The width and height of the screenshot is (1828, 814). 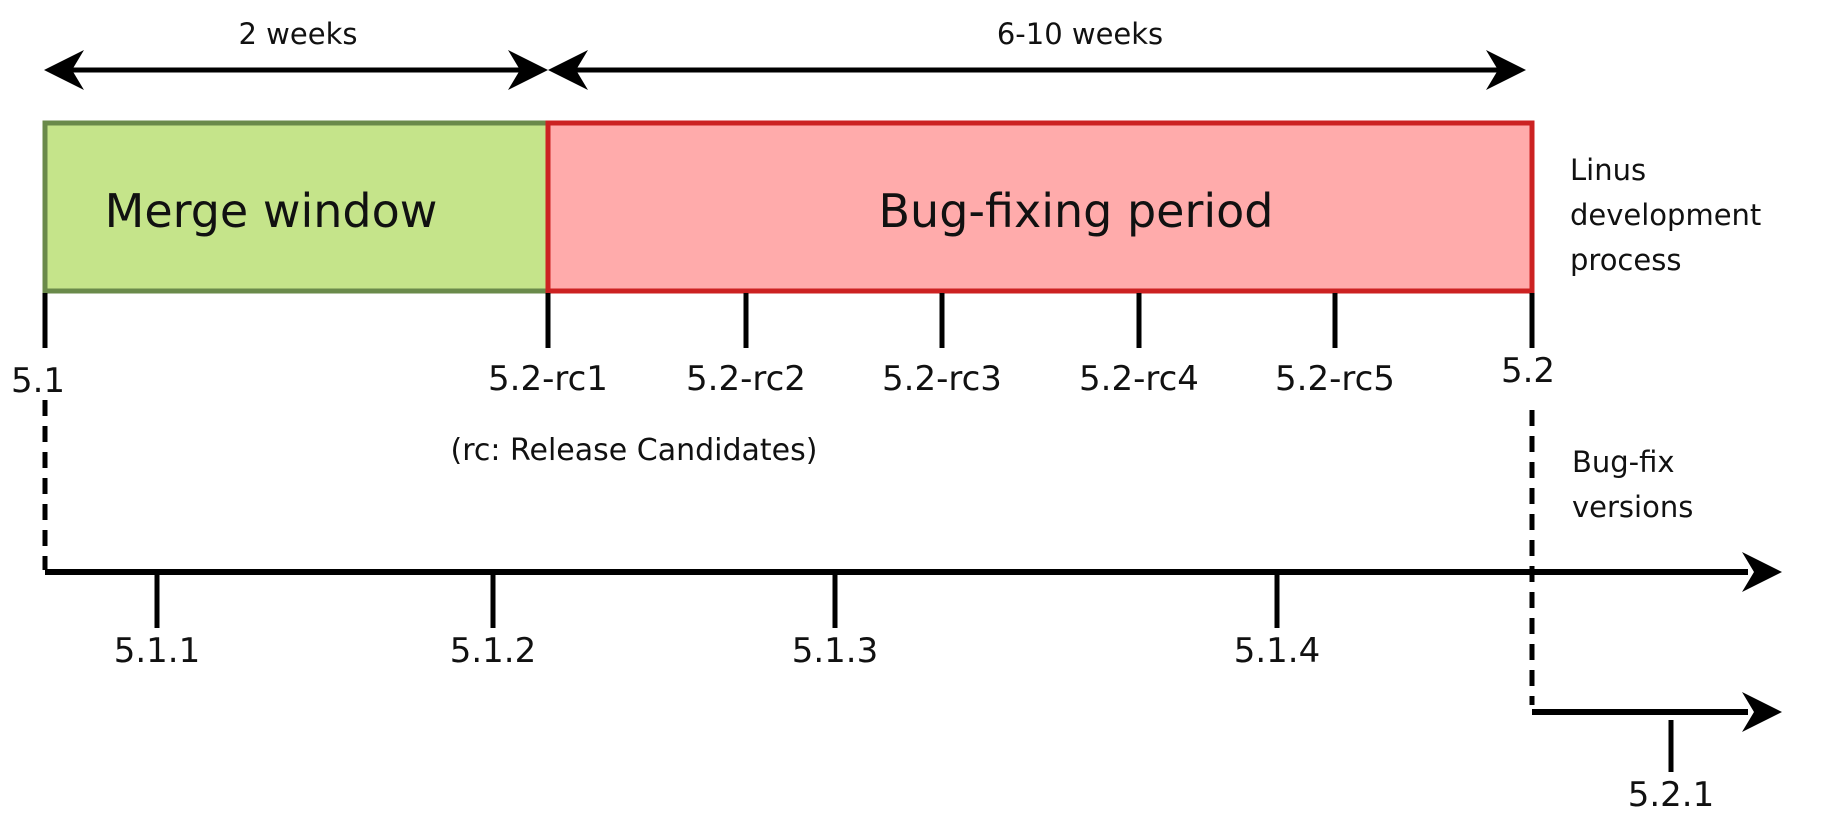 I want to click on bugfix-duration-arrow, so click(x=1037, y=70).